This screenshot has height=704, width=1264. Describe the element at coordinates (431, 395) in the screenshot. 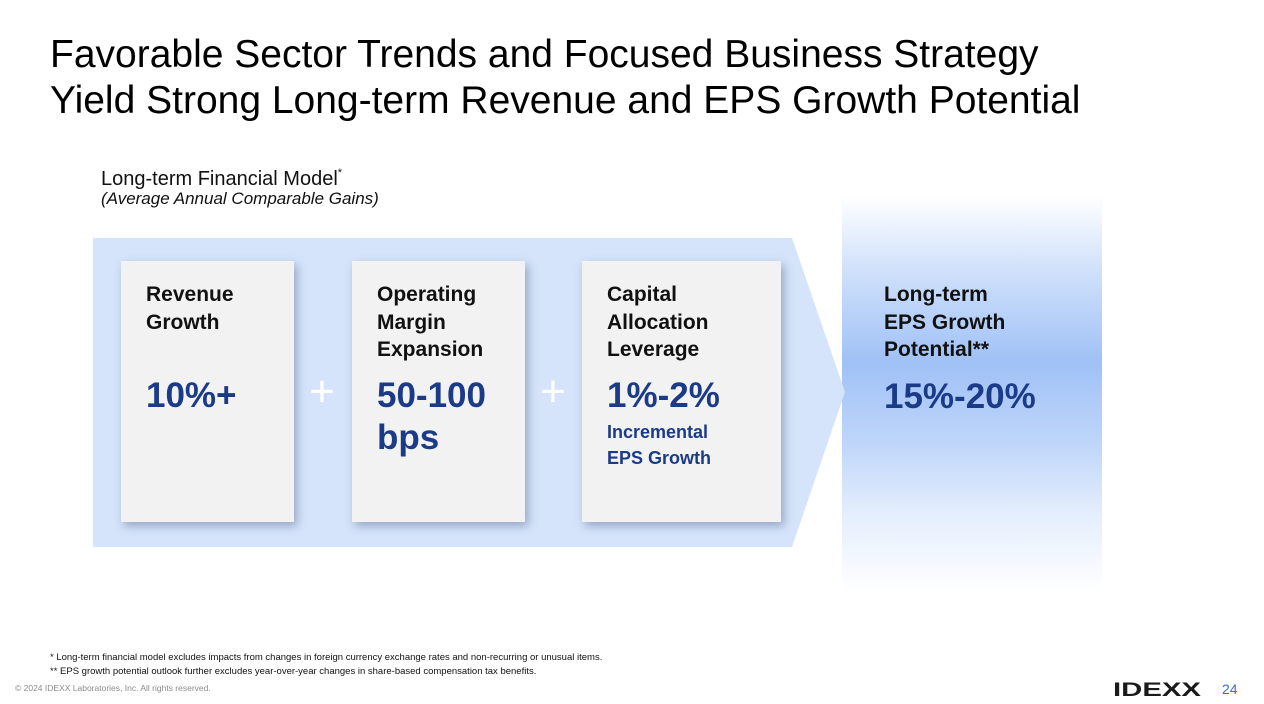

I see `card-value-line: 50-100` at that location.